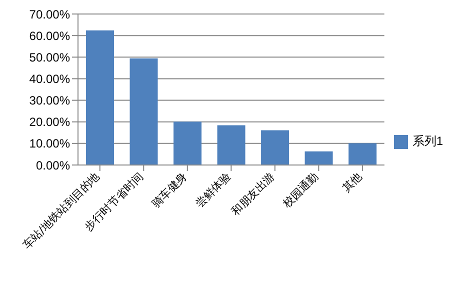  Describe the element at coordinates (49, 35) in the screenshot. I see `y-tick-label: 60.00%` at that location.